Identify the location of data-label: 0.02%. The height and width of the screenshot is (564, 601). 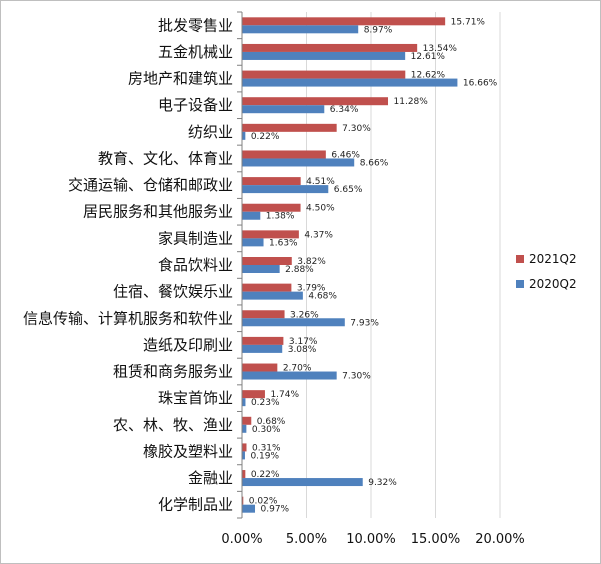
(263, 502).